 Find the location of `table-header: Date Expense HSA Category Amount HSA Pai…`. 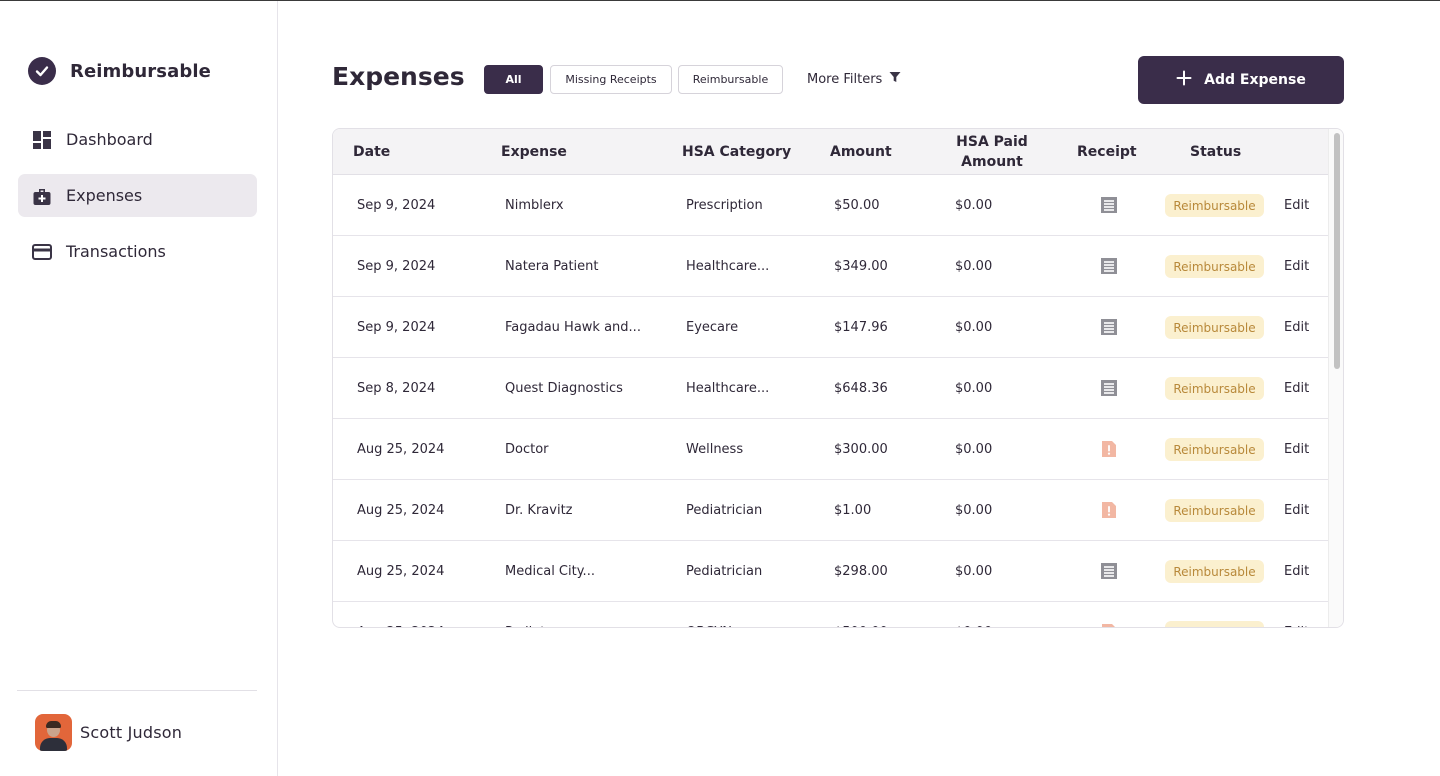

table-header: Date Expense HSA Category Amount HSA Pai… is located at coordinates (831, 152).